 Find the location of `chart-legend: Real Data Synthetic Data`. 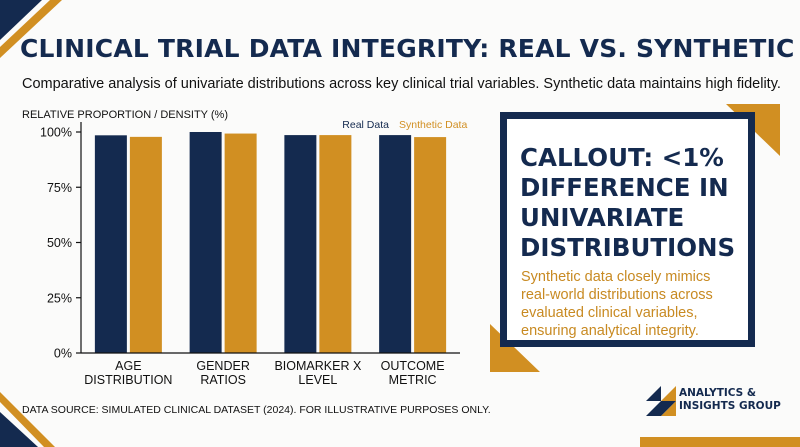

chart-legend: Real Data Synthetic Data is located at coordinates (404, 125).